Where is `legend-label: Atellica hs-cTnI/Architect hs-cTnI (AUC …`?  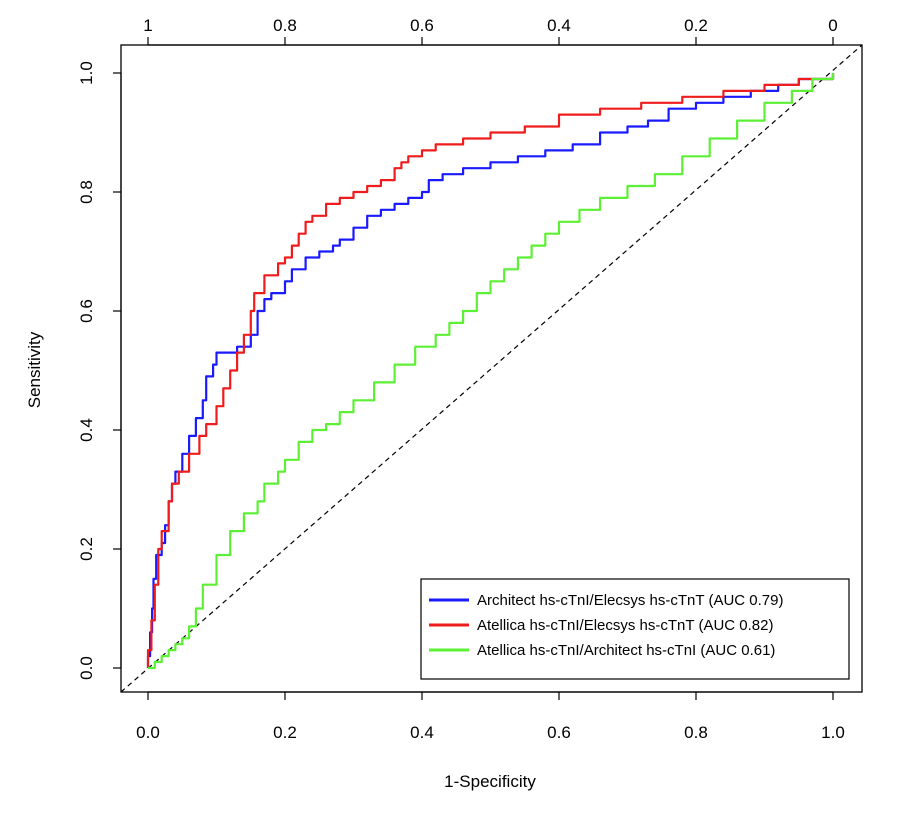
legend-label: Atellica hs-cTnI/Architect hs-cTnI (AUC … is located at coordinates (626, 650).